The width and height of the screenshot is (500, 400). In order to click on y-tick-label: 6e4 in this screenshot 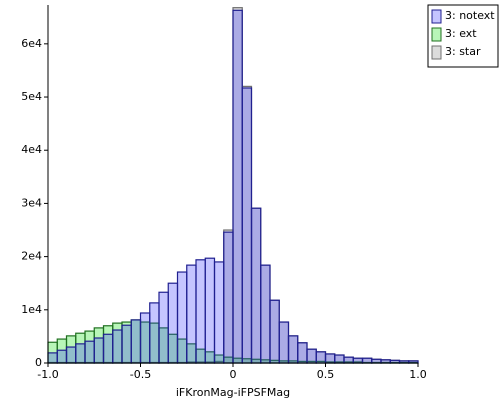, I will do `click(31, 43)`.